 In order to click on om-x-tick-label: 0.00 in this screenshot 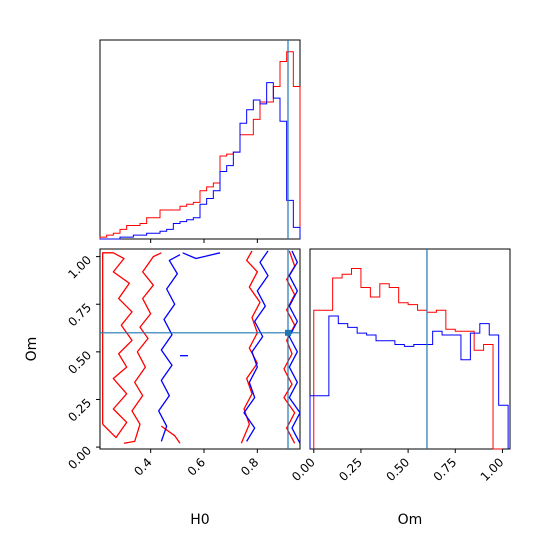, I will do `click(303, 469)`.